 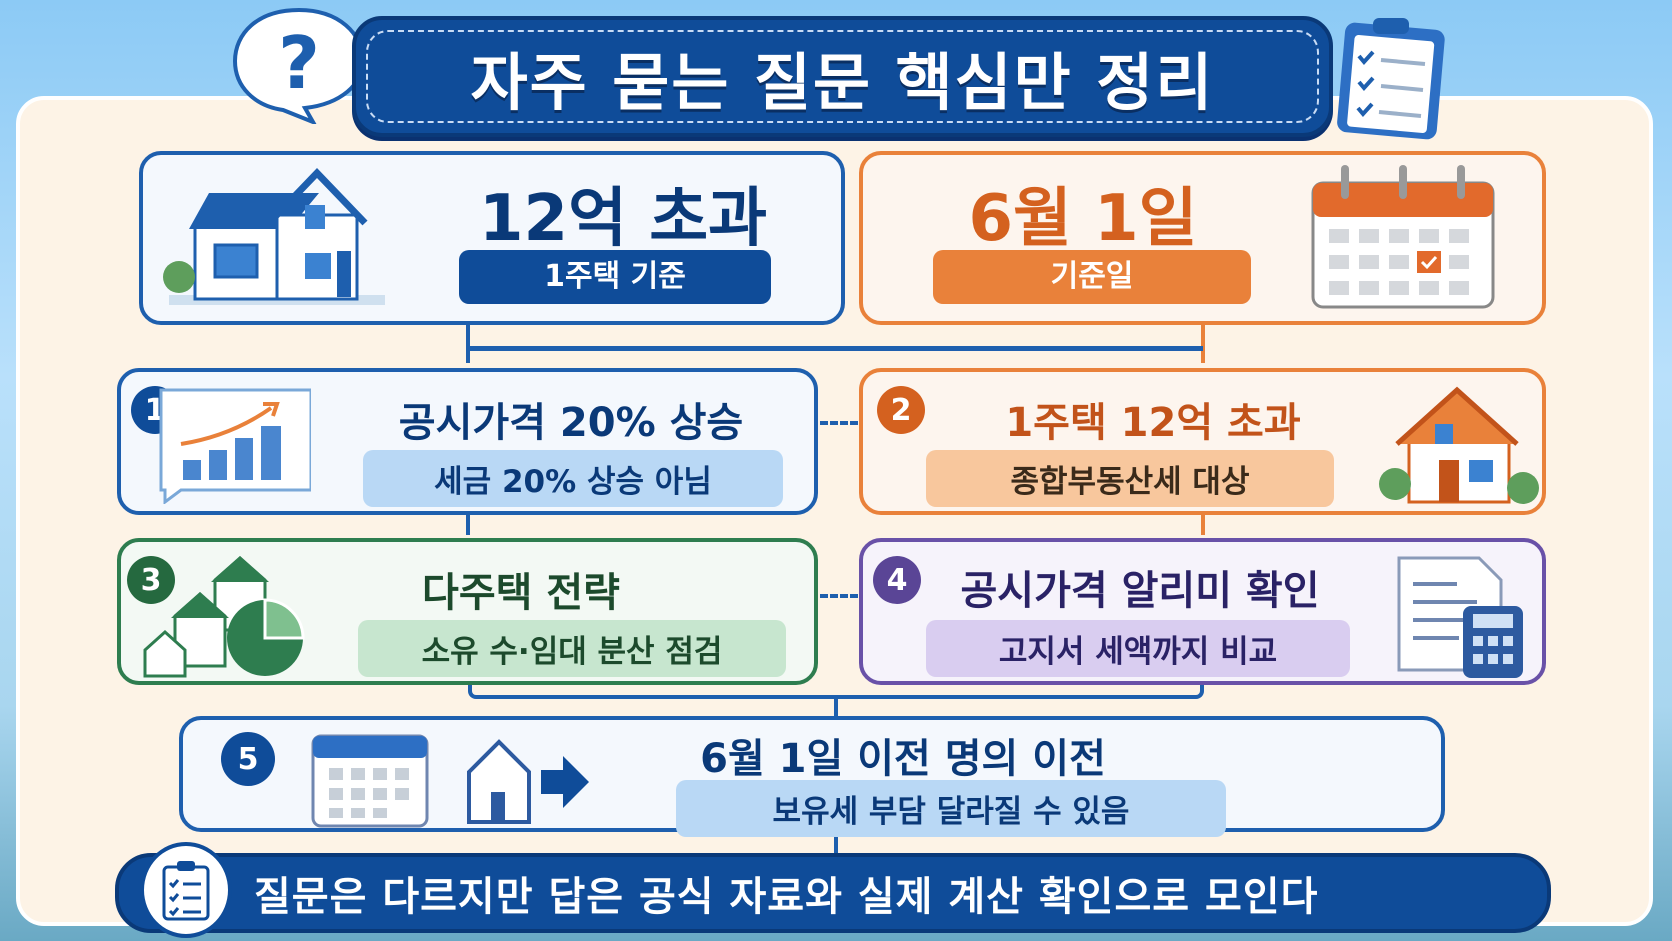 I want to click on houses-pie-chart-icon, so click(x=225, y=617).